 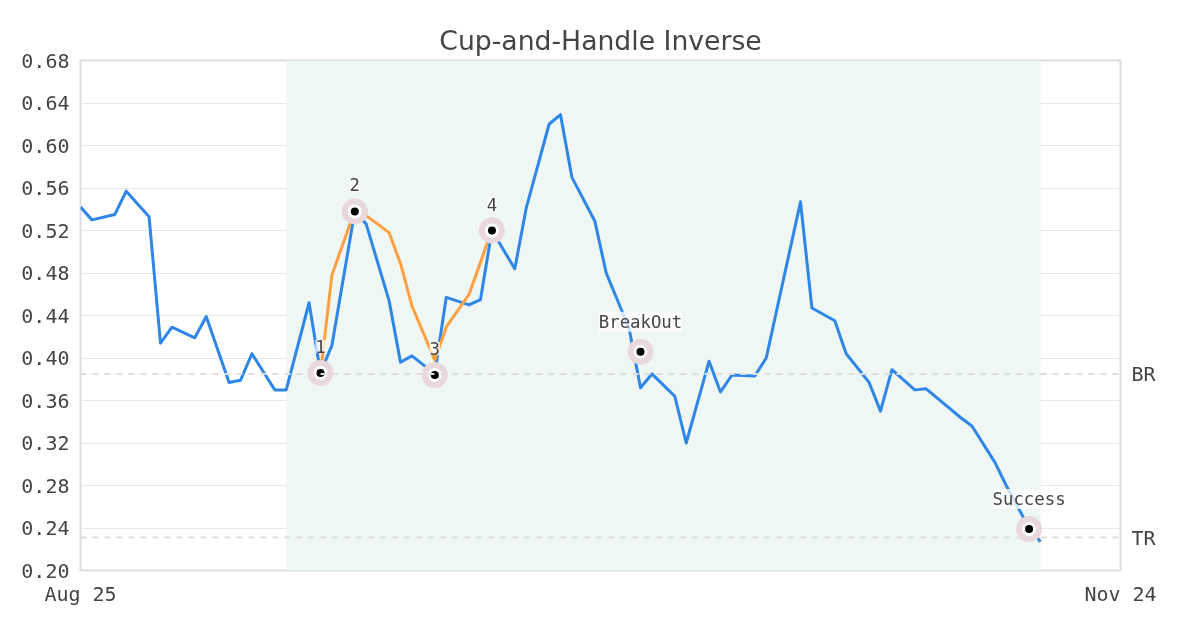 I want to click on y-tick-label: 0.64, so click(x=45, y=103).